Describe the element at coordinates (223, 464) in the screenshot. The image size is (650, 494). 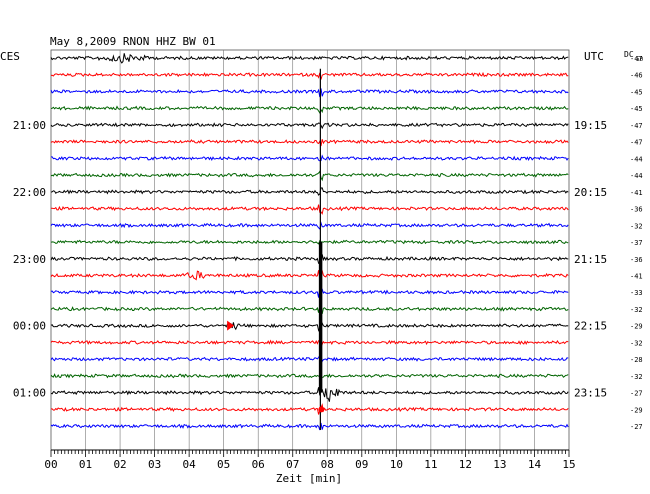
I see `x-tick-label: 05` at that location.